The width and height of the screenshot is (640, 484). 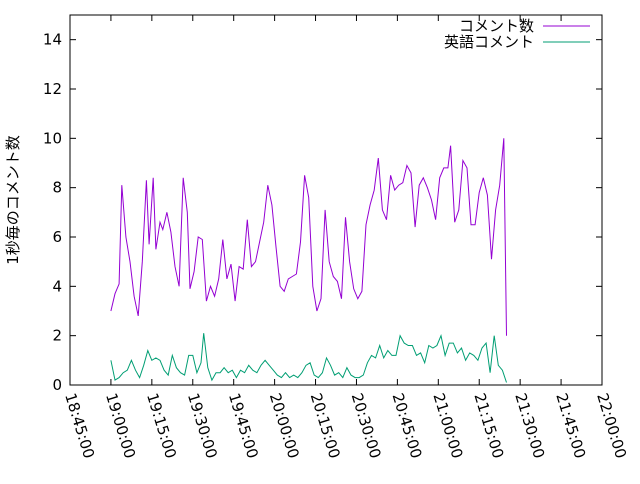 I want to click on x-tick-label: 21:15:00, so click(x=488, y=426).